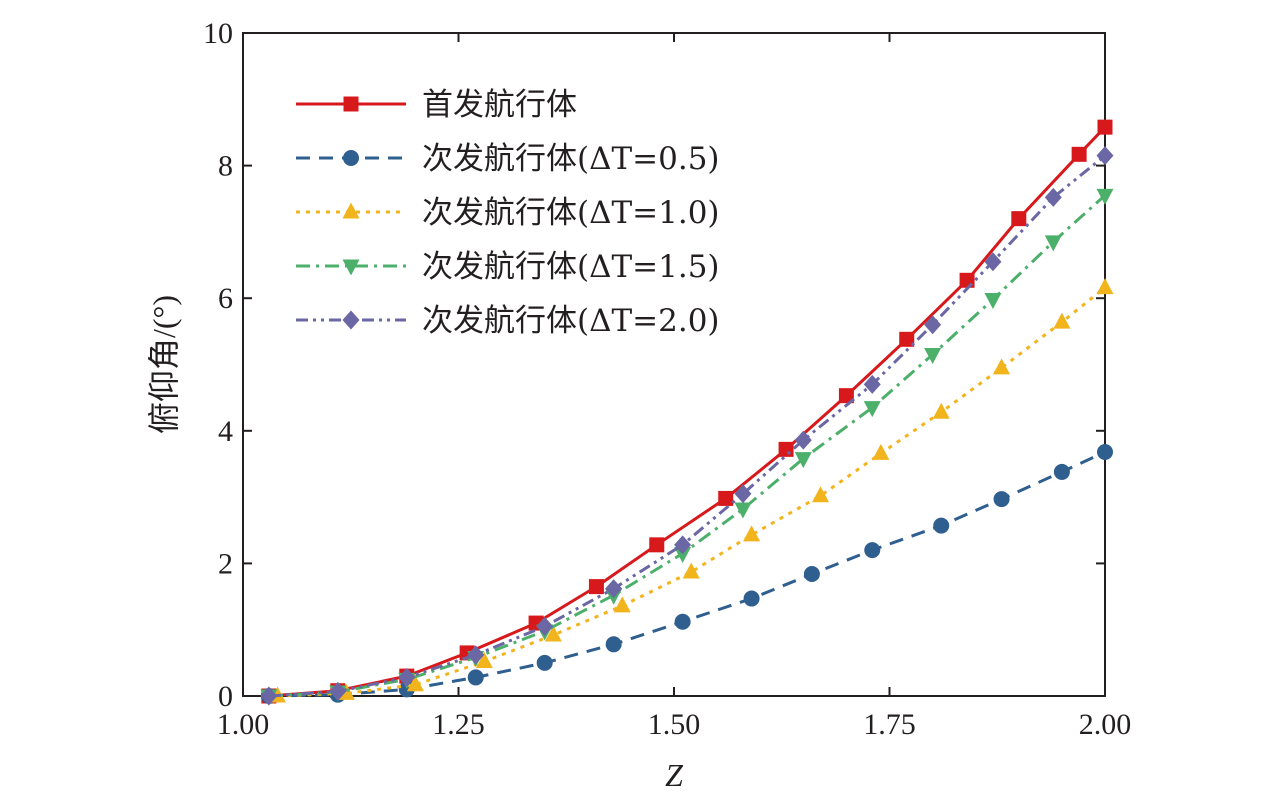 Image resolution: width=1276 pixels, height=802 pixels. Describe the element at coordinates (571, 159) in the screenshot. I see `legend-label: 次发航行体(ΔT=0.5)` at that location.